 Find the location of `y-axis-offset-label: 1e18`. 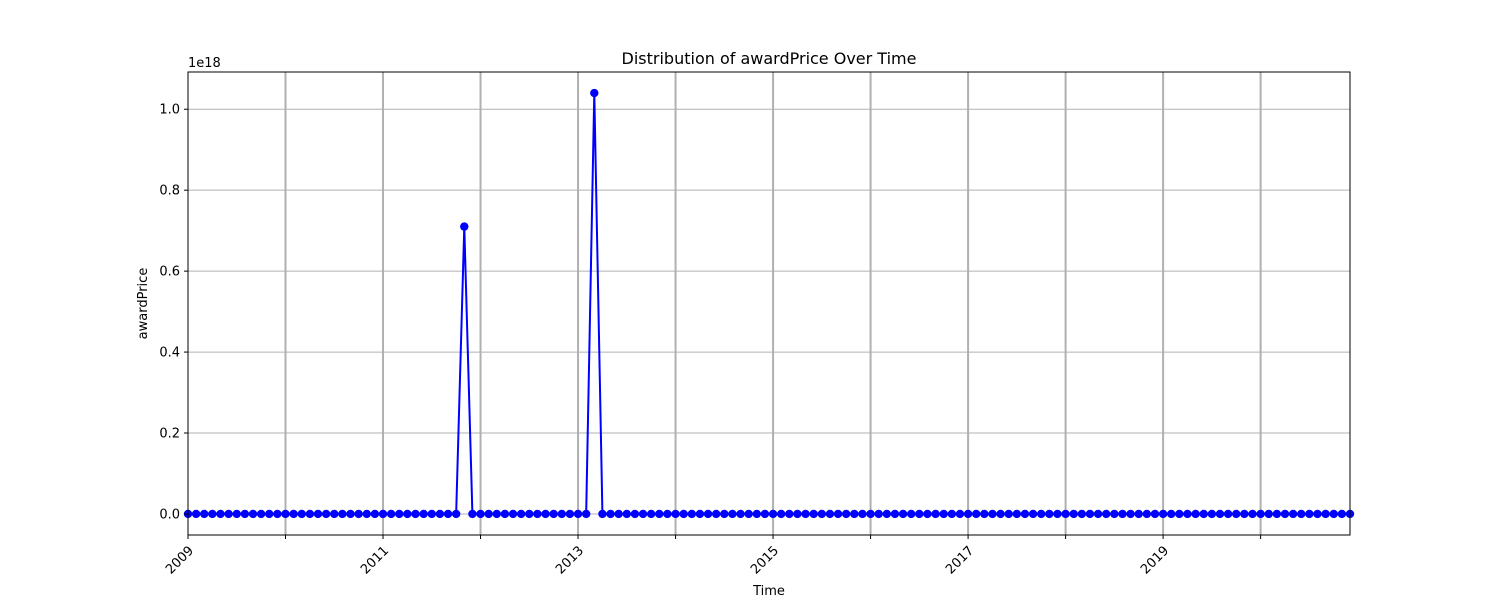

y-axis-offset-label: 1e18 is located at coordinates (204, 63).